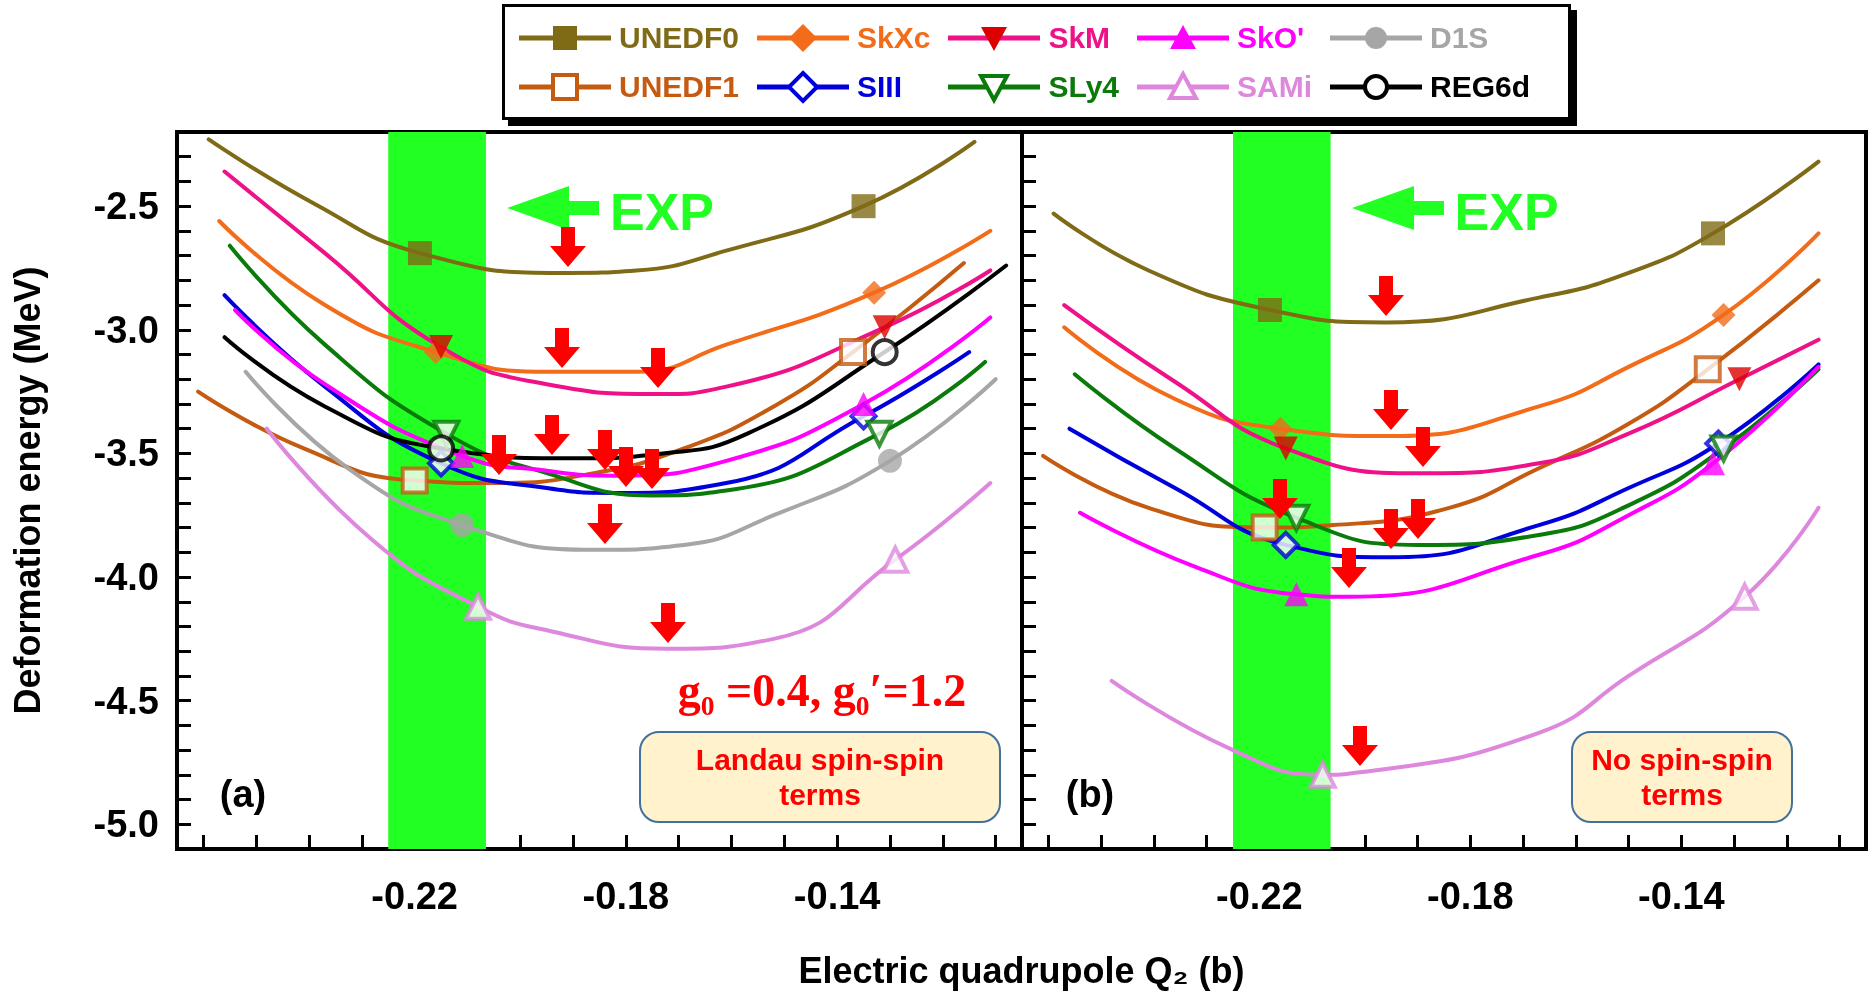 This screenshot has width=1874, height=998. Describe the element at coordinates (126, 206) in the screenshot. I see `y-tick-label: -2.5` at that location.